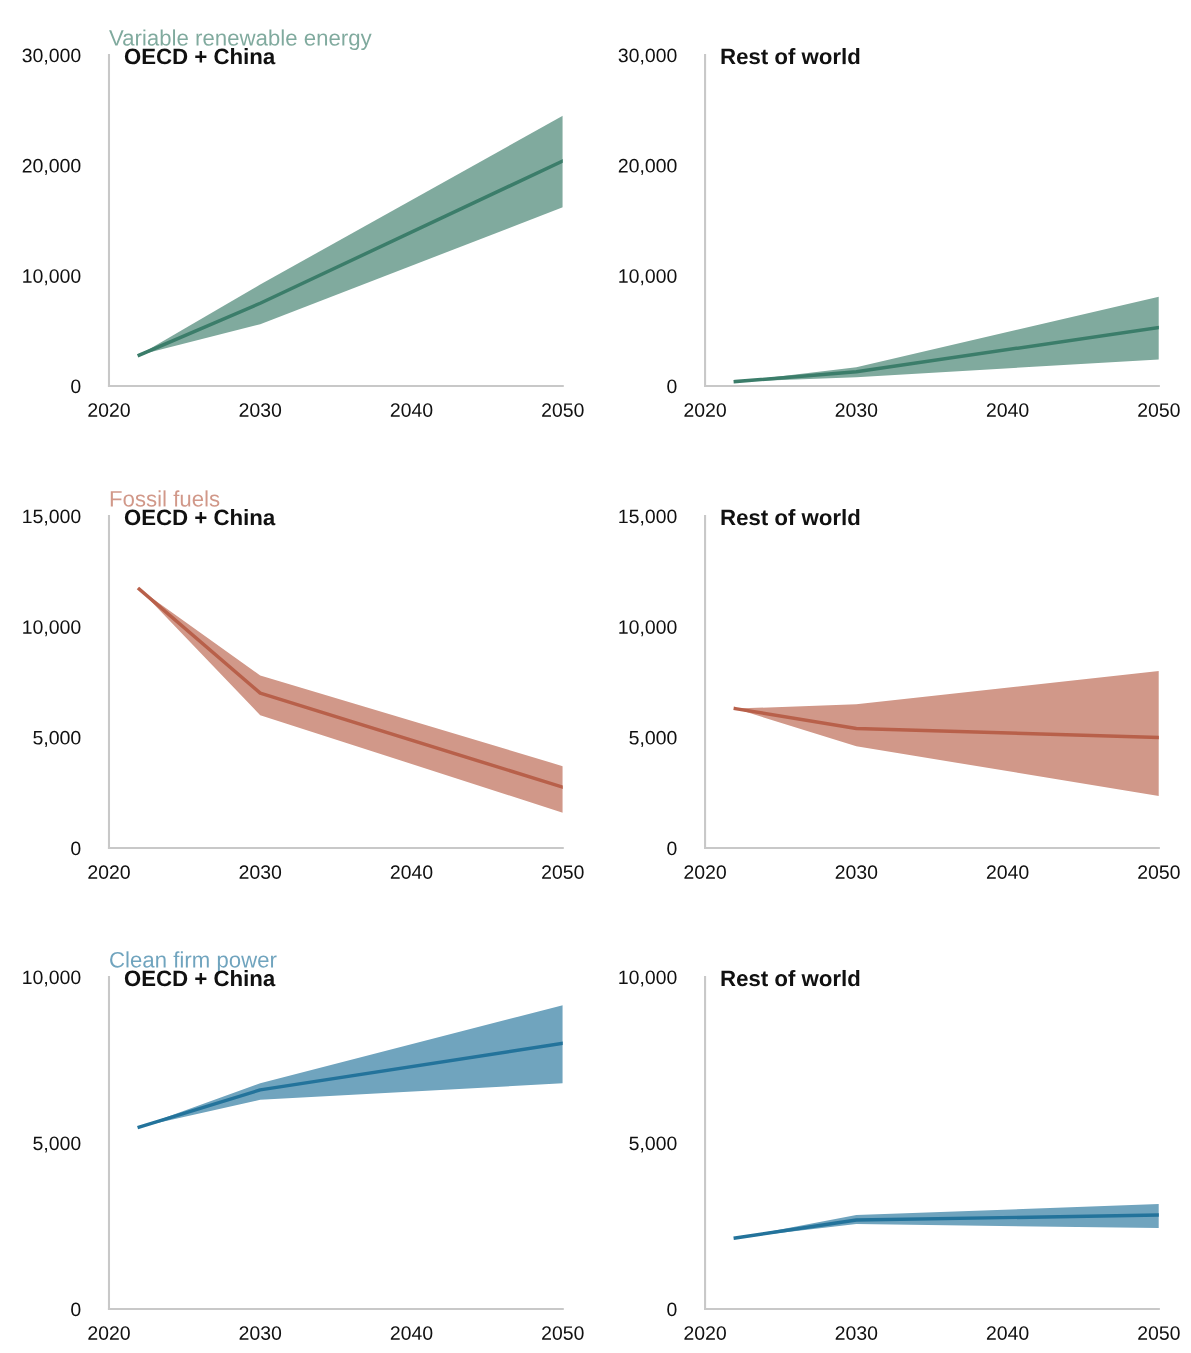  What do you see at coordinates (165, 498) in the screenshot?
I see `chart-title: Fossil fuels` at bounding box center [165, 498].